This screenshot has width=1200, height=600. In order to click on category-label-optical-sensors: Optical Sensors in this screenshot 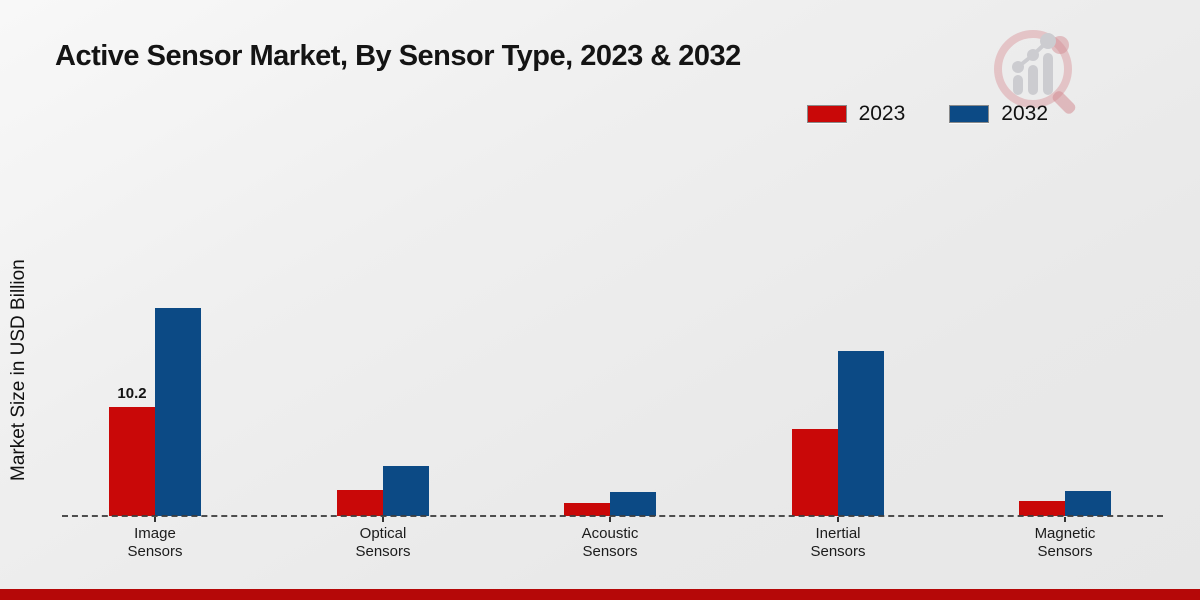, I will do `click(383, 542)`.